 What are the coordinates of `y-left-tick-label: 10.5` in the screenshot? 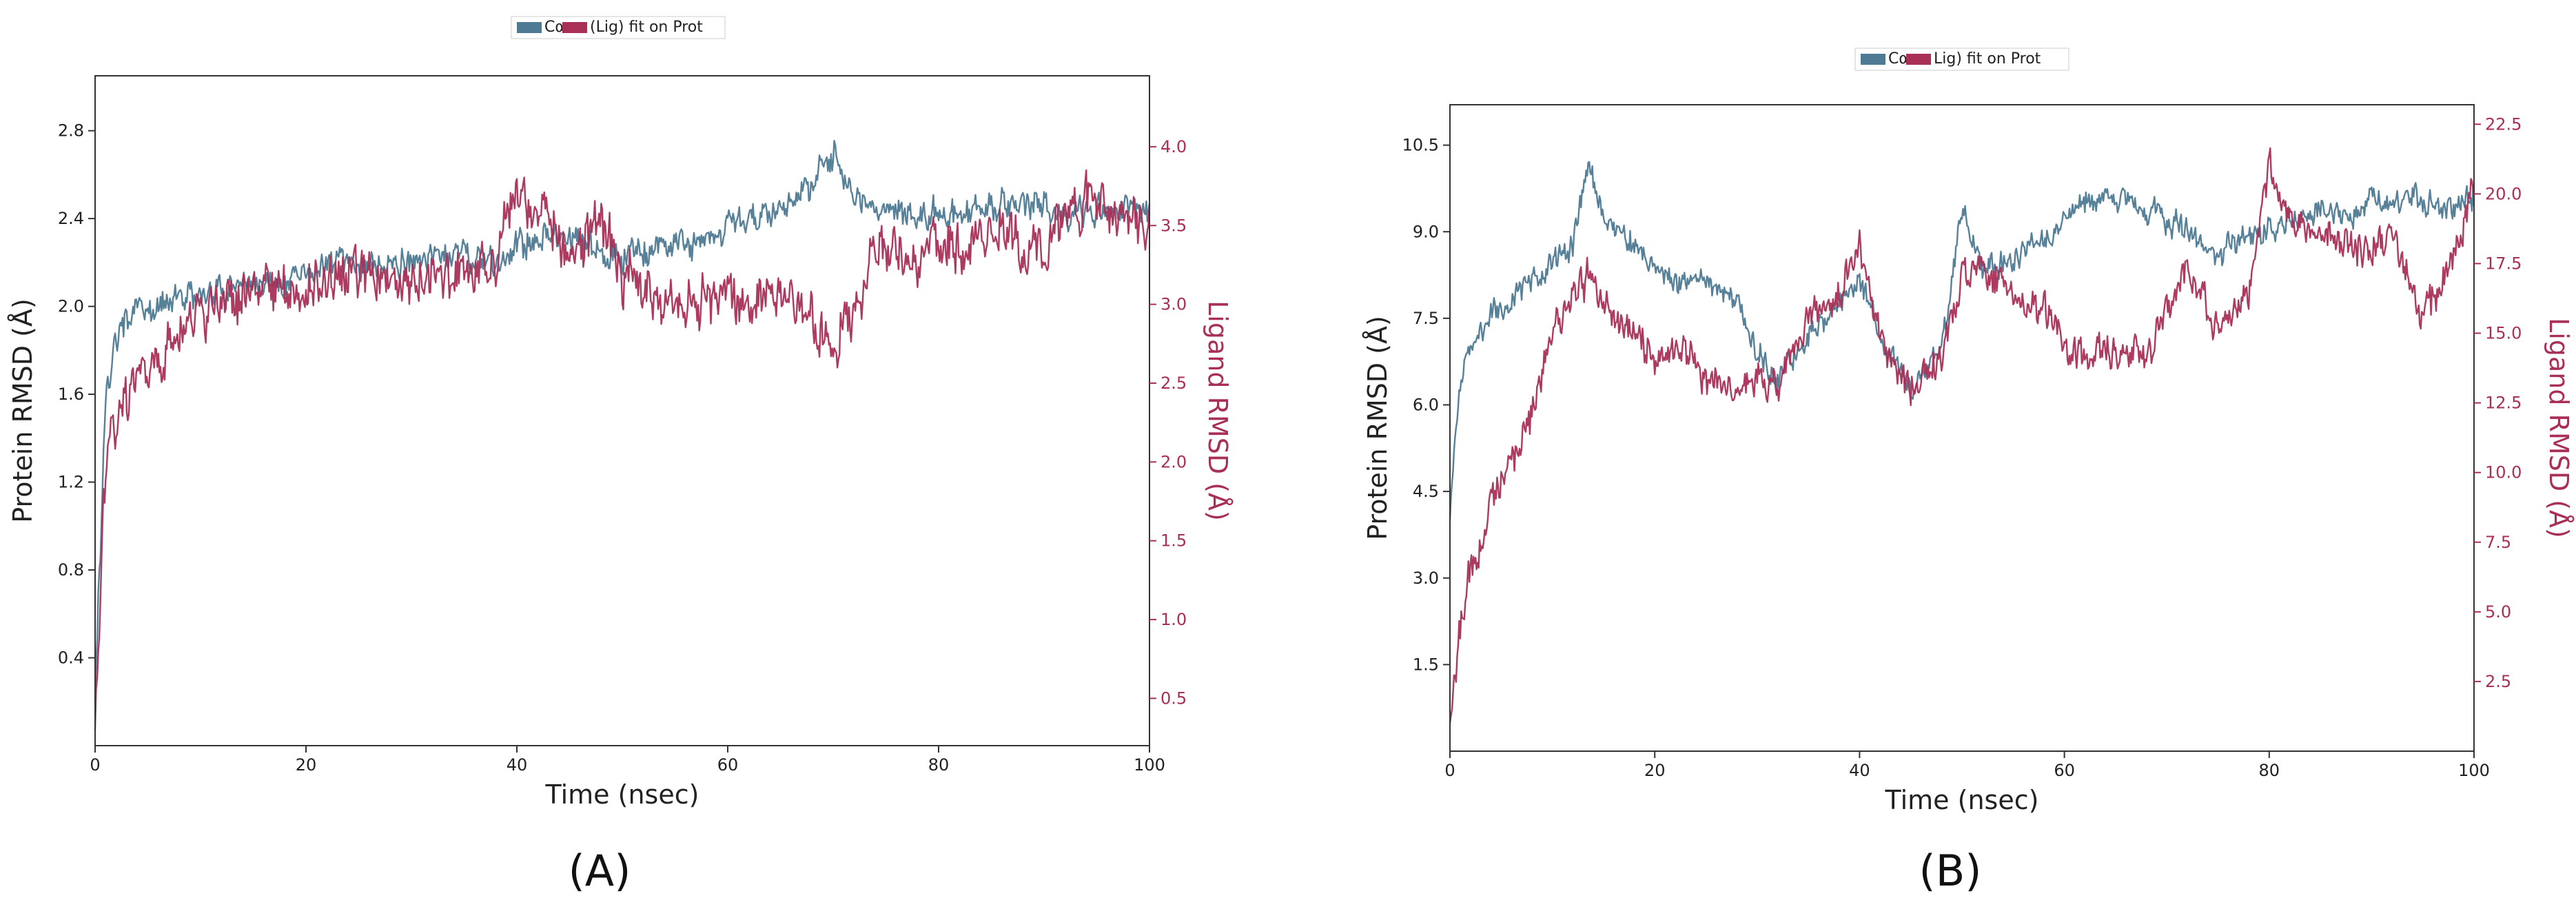 It's located at (1420, 145).